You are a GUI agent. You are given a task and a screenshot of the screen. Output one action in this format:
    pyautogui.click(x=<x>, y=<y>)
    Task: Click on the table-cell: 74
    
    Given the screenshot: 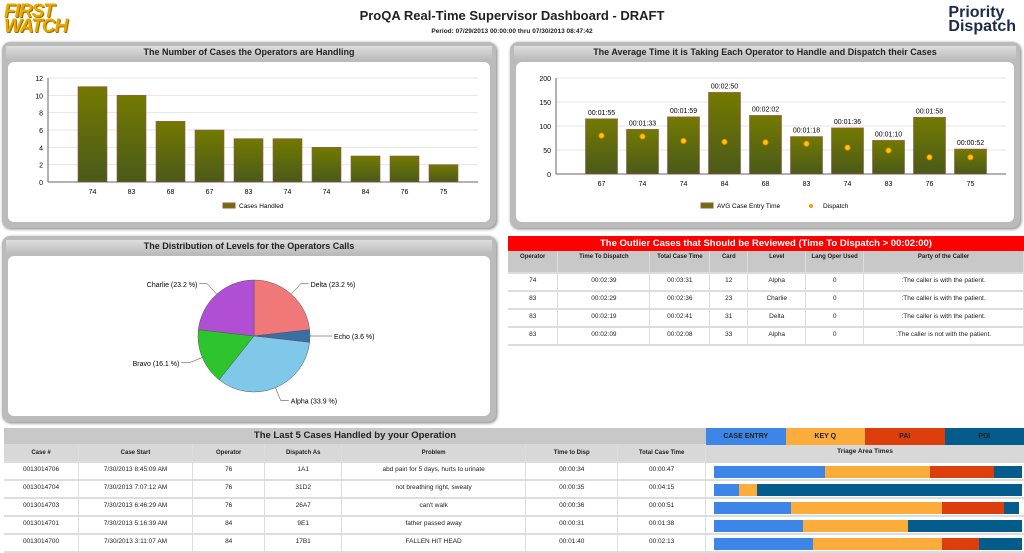 What is the action you would take?
    pyautogui.click(x=533, y=282)
    